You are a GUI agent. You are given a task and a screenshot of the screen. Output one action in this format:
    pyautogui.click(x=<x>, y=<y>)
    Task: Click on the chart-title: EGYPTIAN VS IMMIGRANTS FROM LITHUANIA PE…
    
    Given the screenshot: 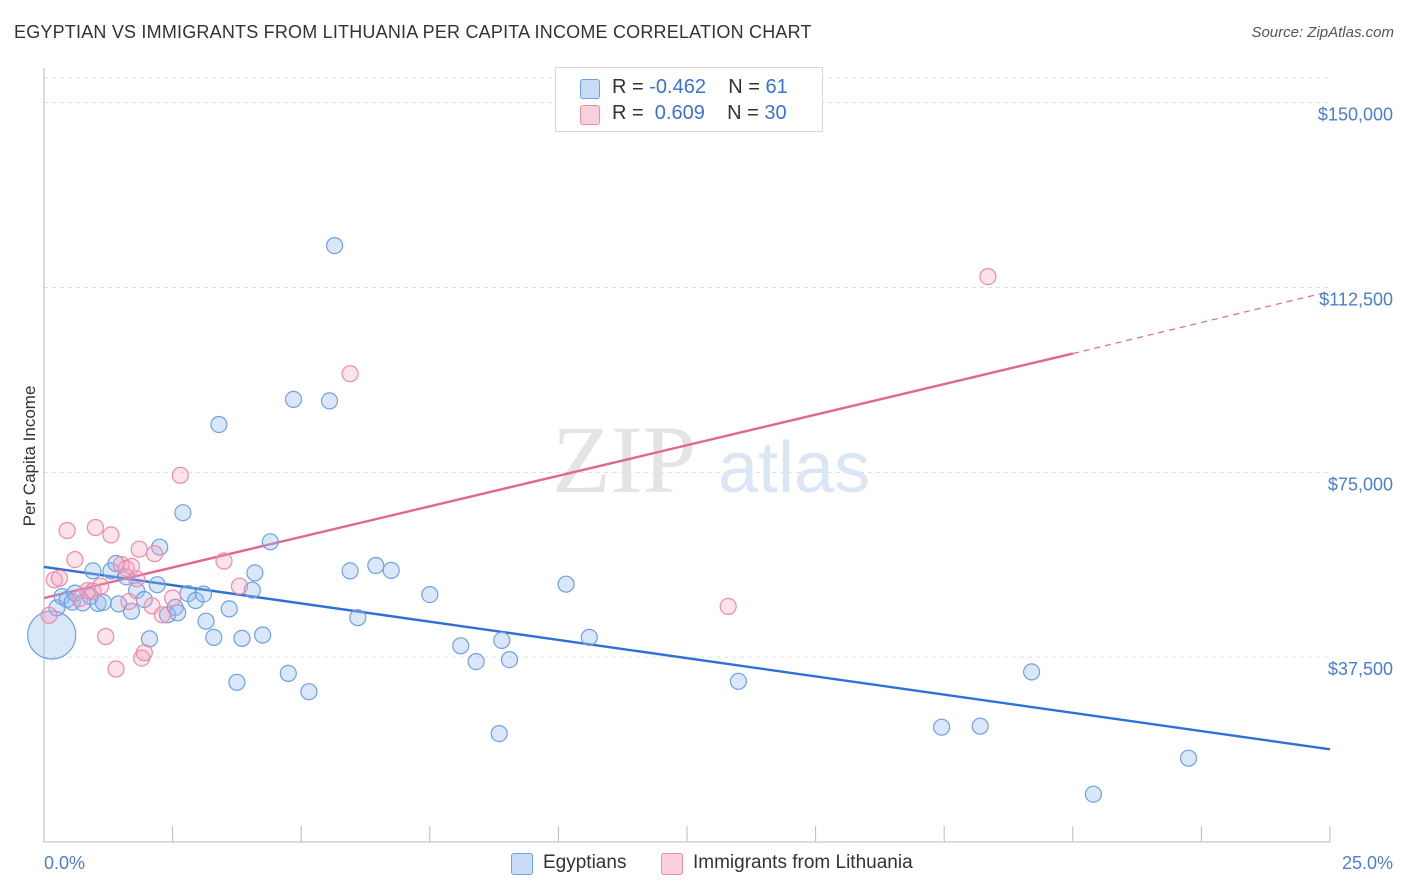 What is the action you would take?
    pyautogui.click(x=413, y=32)
    